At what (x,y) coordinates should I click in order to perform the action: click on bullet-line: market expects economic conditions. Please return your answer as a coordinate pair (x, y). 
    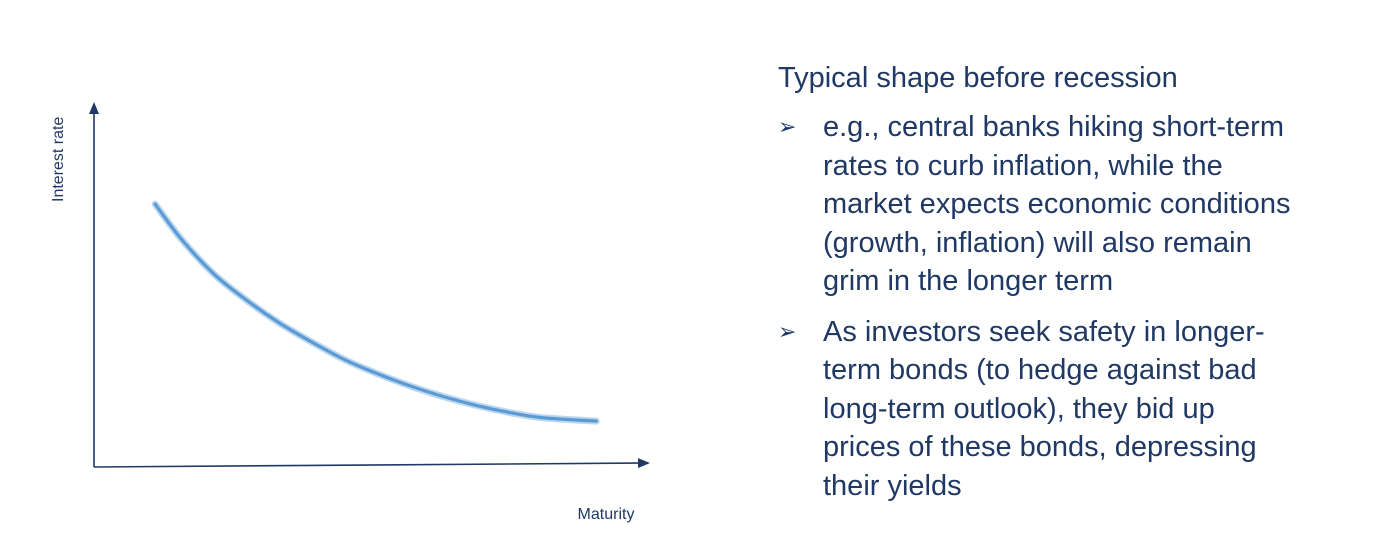
    Looking at the image, I should click on (1057, 204).